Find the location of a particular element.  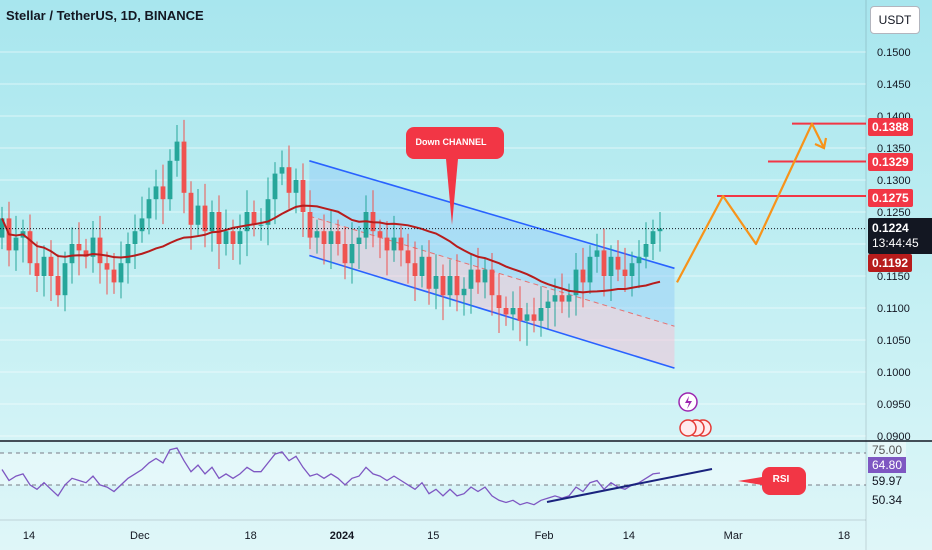

rsi-band is located at coordinates (433, 469).